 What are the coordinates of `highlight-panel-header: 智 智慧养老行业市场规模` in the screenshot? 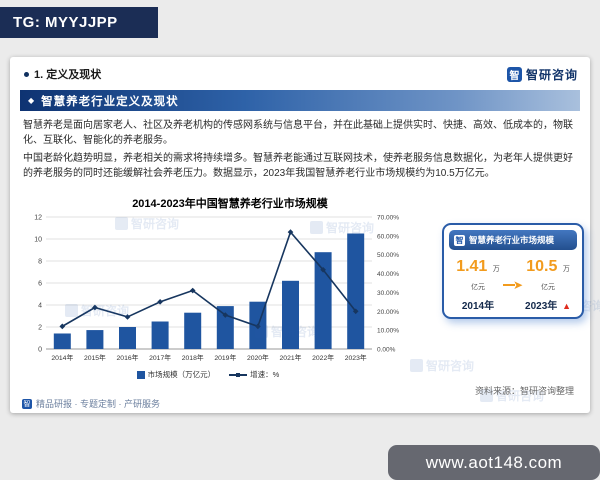 It's located at (513, 240).